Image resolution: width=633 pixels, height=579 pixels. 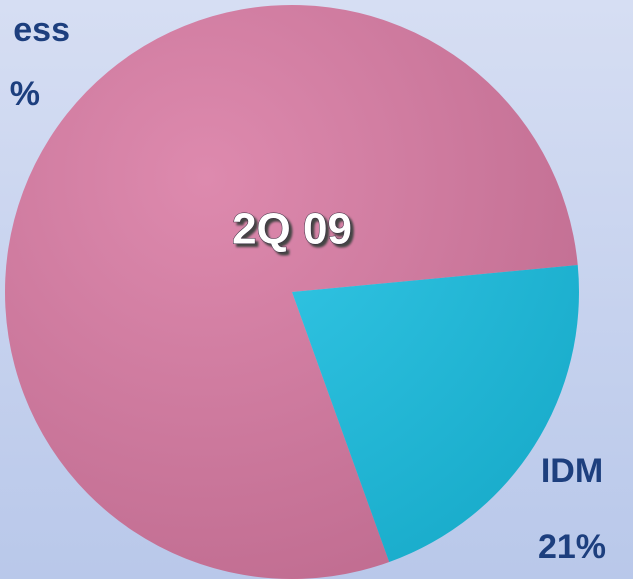 What do you see at coordinates (25, 94) in the screenshot?
I see `slice-value-label: %` at bounding box center [25, 94].